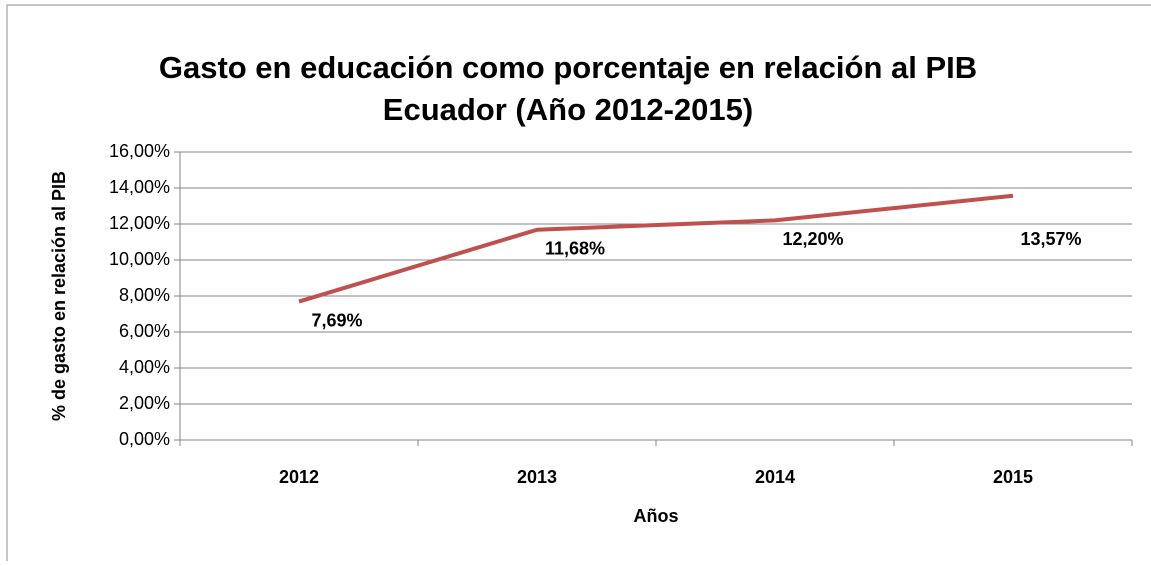  What do you see at coordinates (139, 187) in the screenshot?
I see `y-tick-label: 14,00%` at bounding box center [139, 187].